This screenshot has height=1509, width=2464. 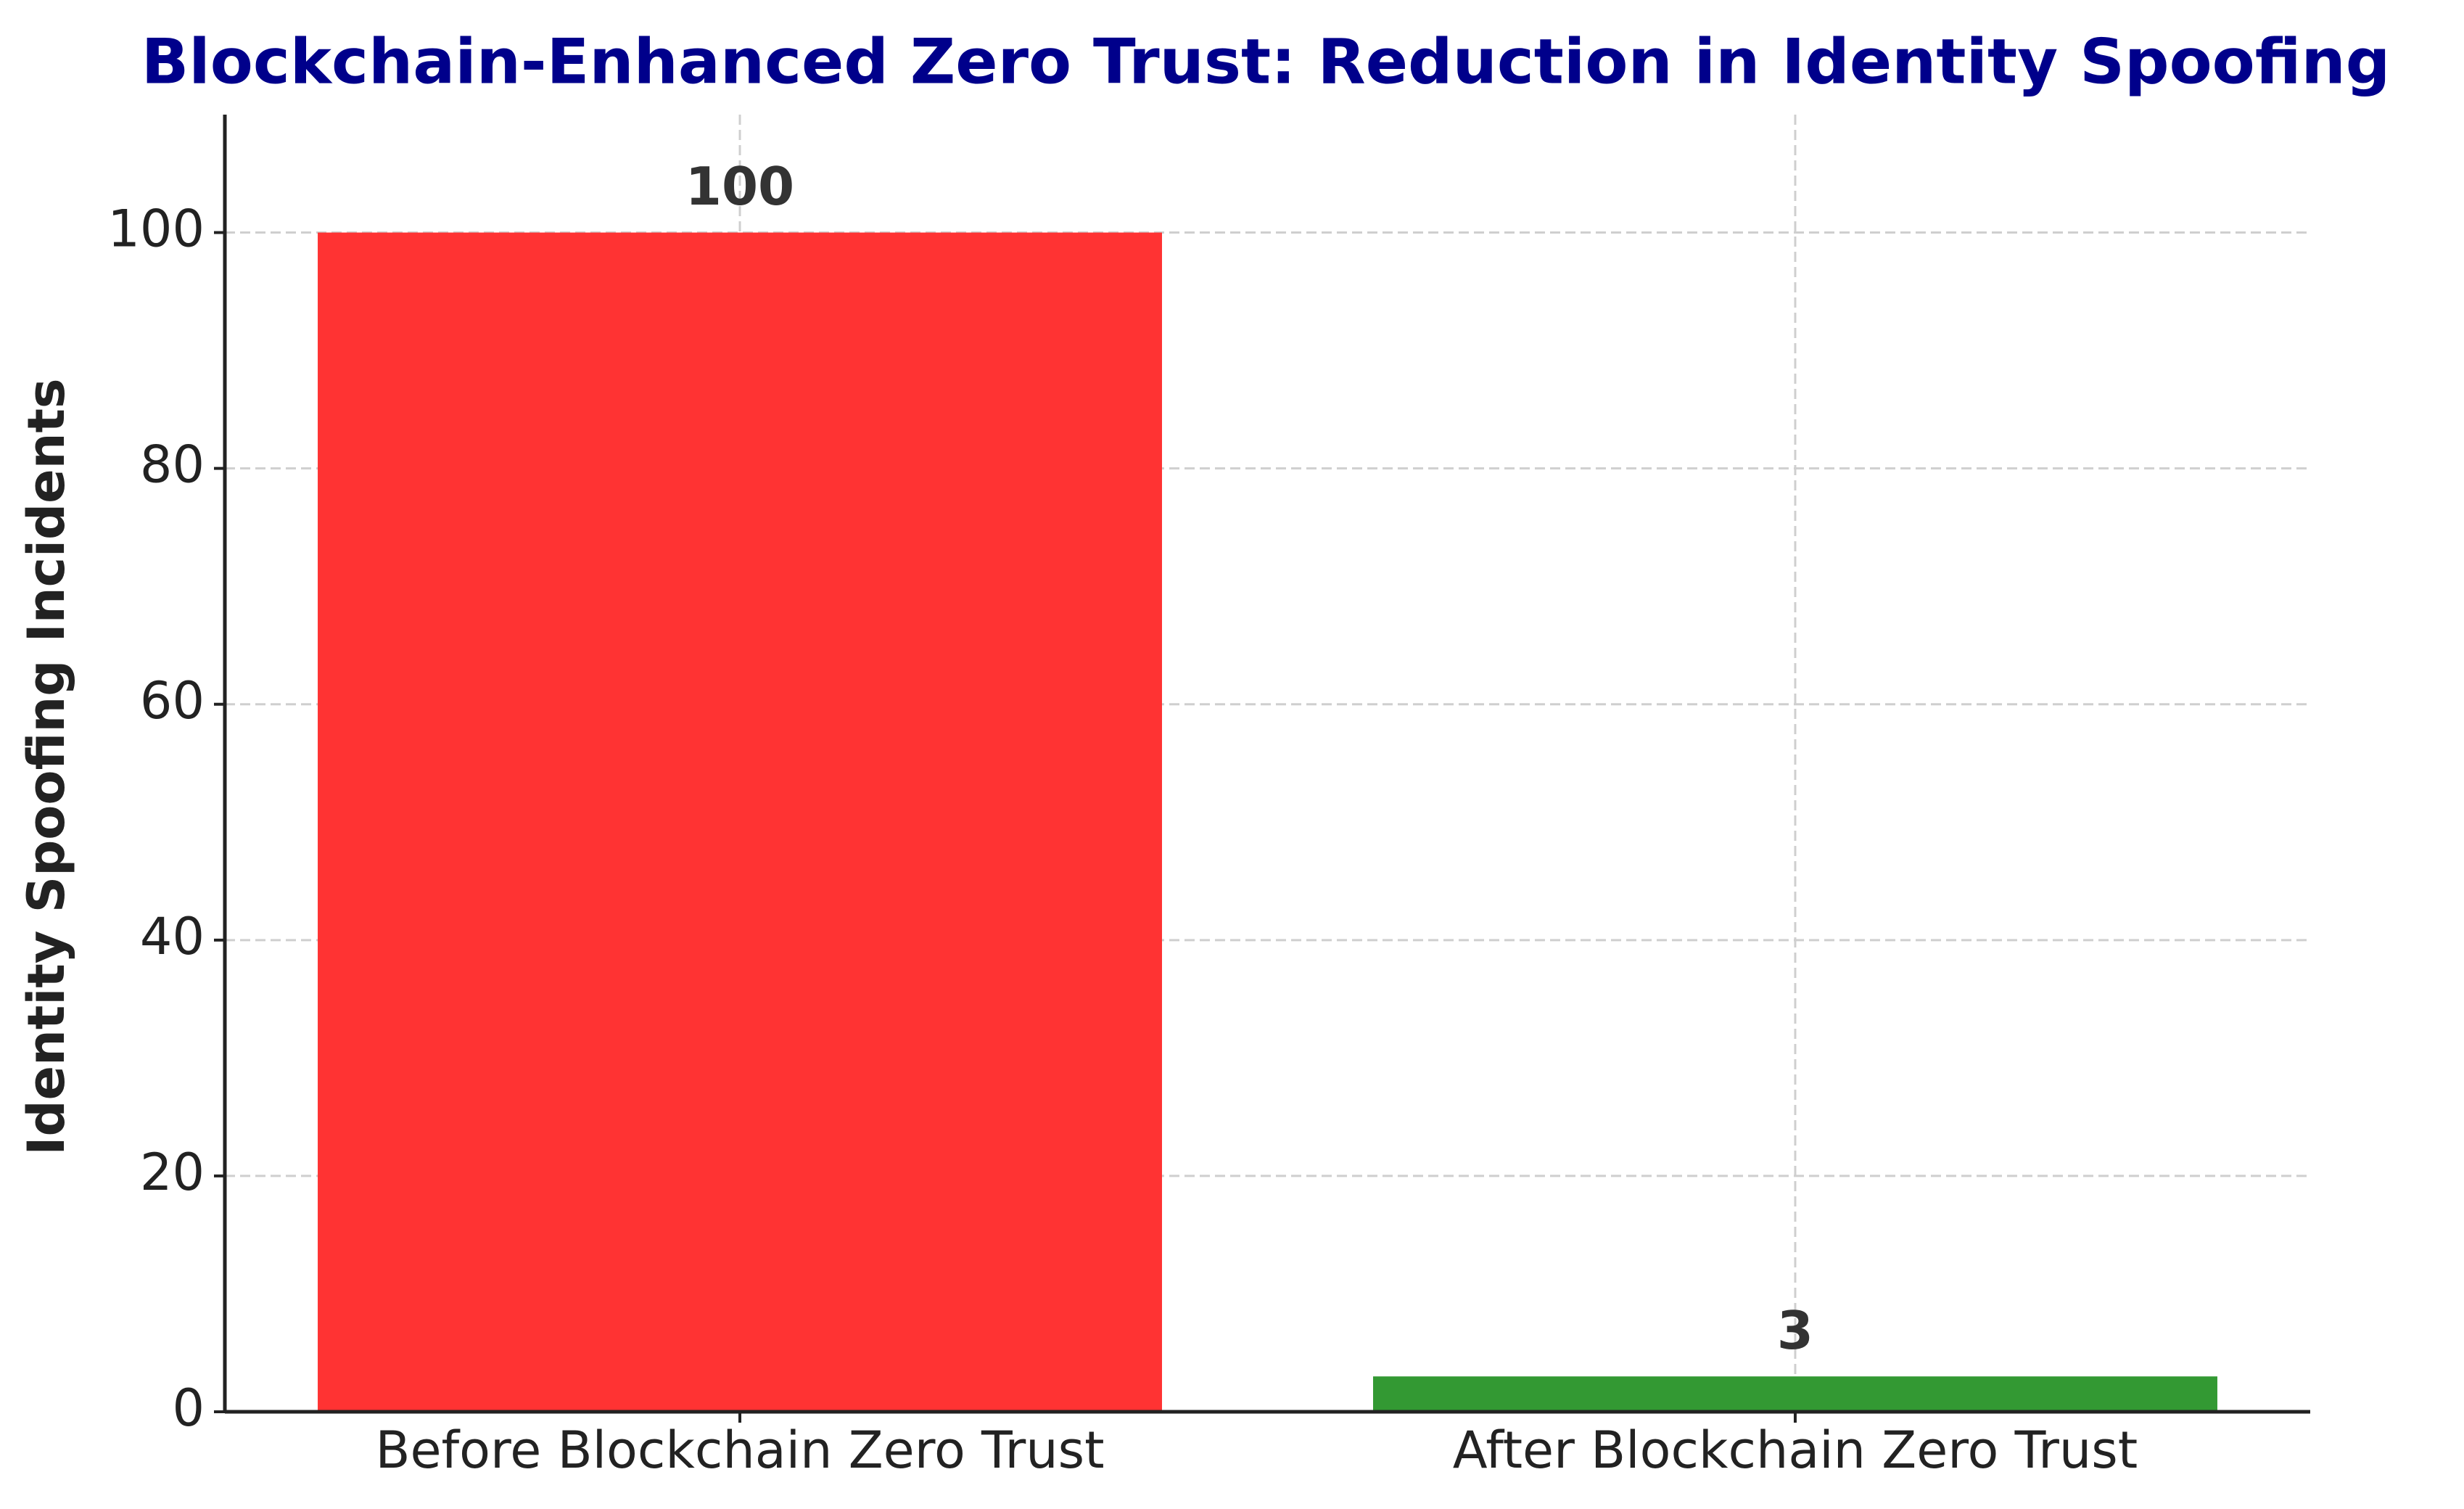 What do you see at coordinates (1794, 1394) in the screenshot?
I see `bar` at bounding box center [1794, 1394].